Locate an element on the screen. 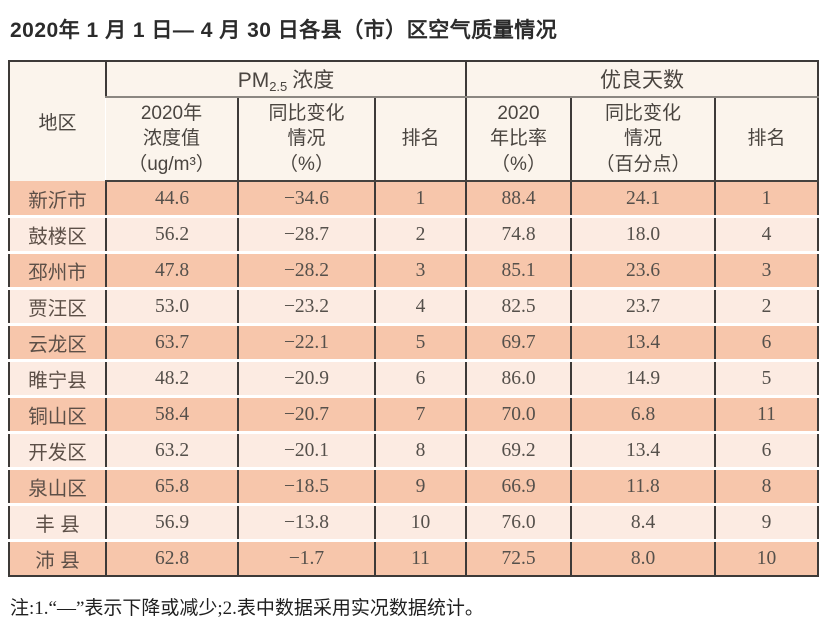 The height and width of the screenshot is (620, 825). cell-ratio-rank: 11 is located at coordinates (766, 414).